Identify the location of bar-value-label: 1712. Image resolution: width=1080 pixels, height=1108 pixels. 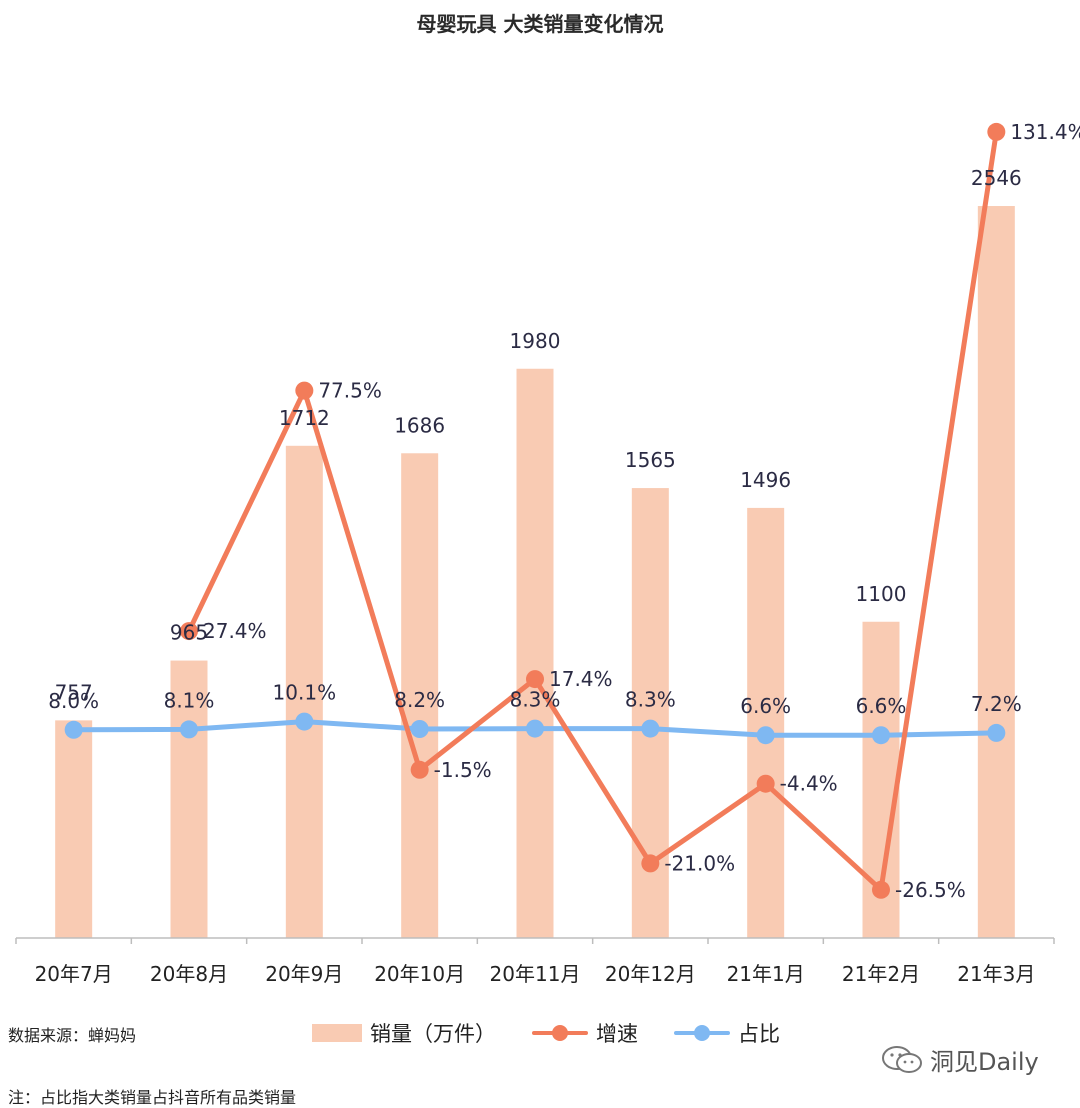
(304, 418).